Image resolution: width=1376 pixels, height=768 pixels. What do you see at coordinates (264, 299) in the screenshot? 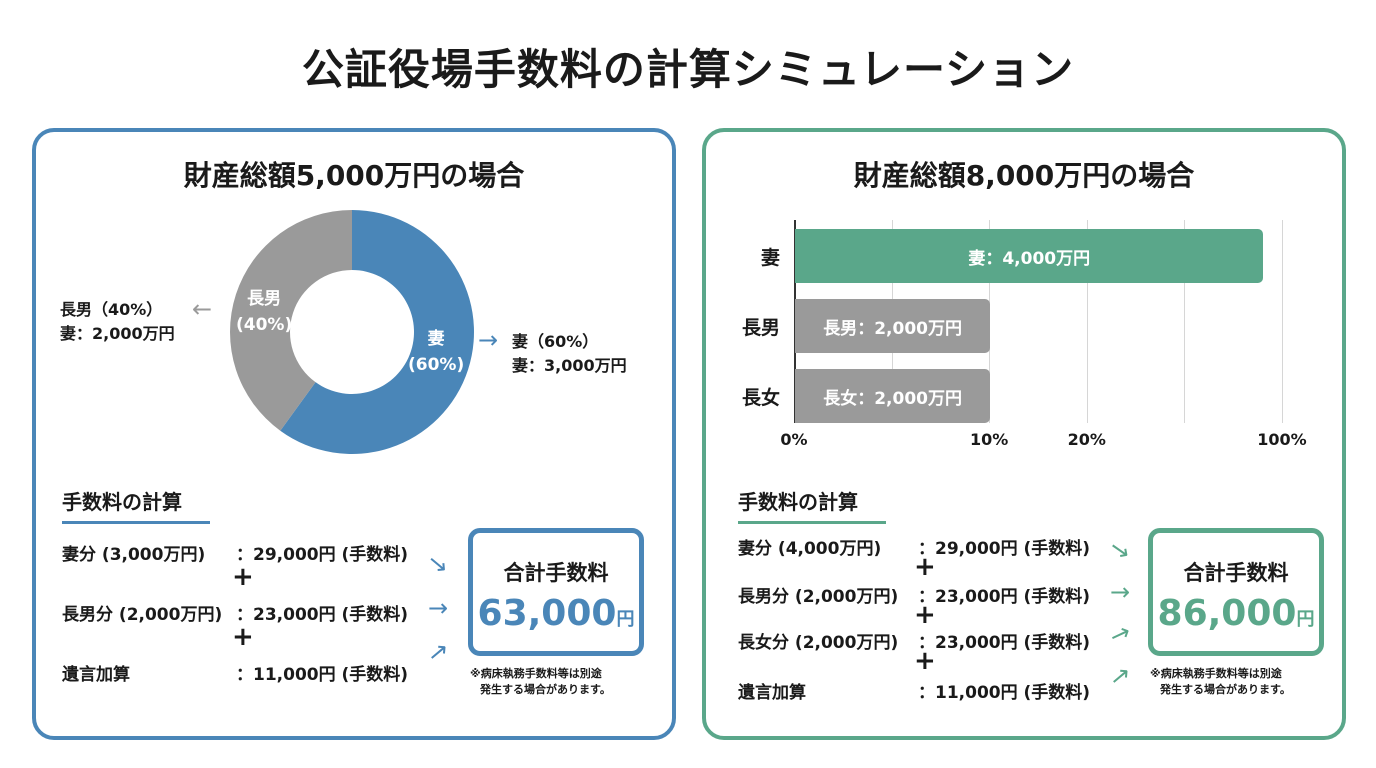
I see `slice-label: 長男` at bounding box center [264, 299].